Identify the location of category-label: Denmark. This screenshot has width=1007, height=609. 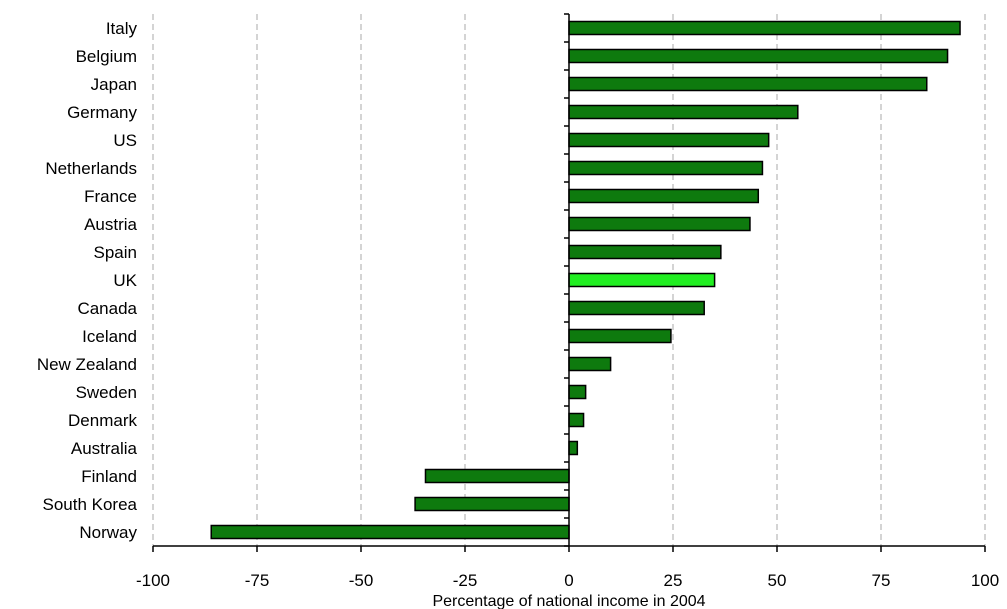
(102, 420).